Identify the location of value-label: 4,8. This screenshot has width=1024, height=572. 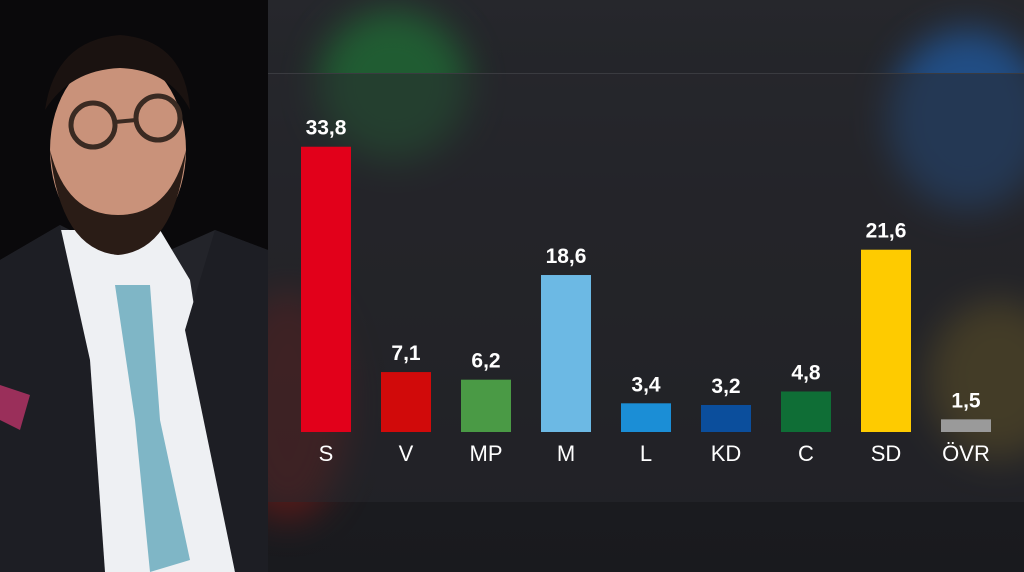
(806, 372).